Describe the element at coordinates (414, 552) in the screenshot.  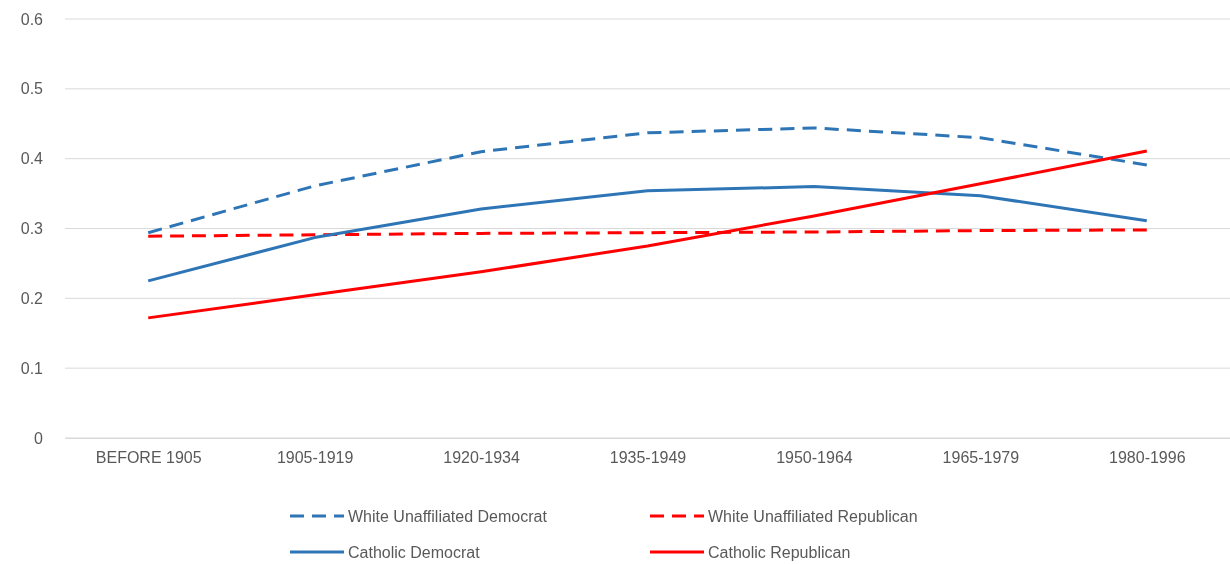
I see `legend-label: Catholic Democrat` at that location.